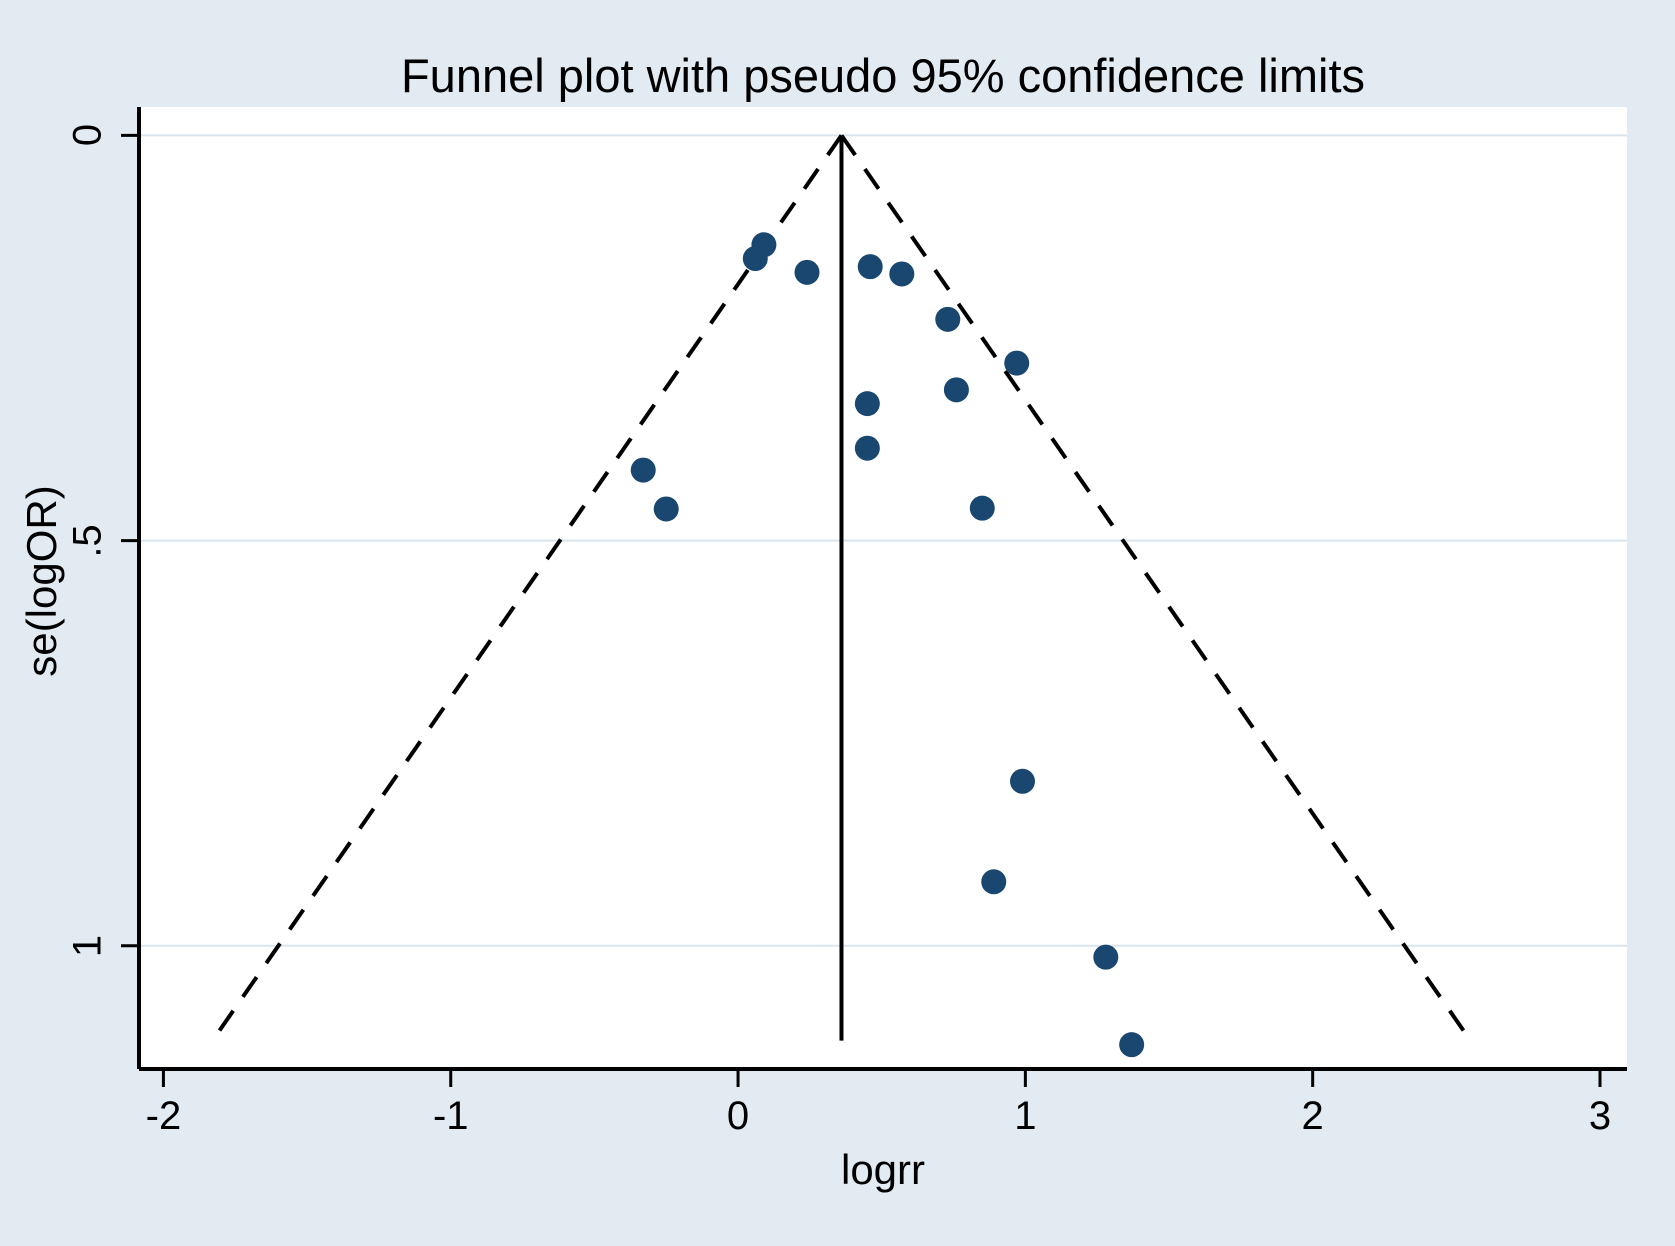  Describe the element at coordinates (1600, 1116) in the screenshot. I see `x-tick-label: 3` at that location.